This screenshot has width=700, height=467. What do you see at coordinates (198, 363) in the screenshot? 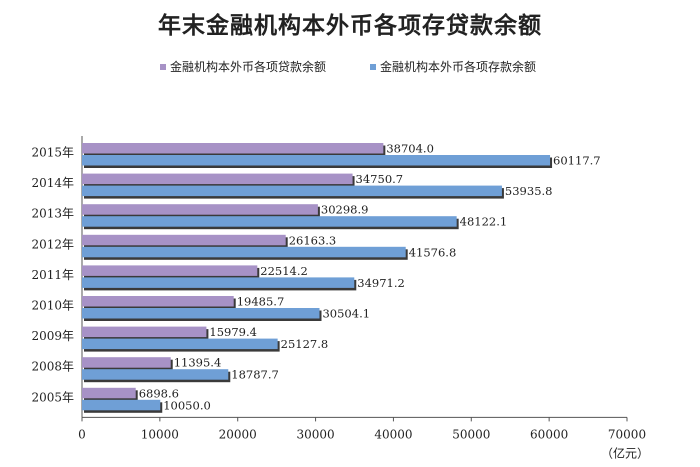
I see `data-label: 11395.4` at bounding box center [198, 363].